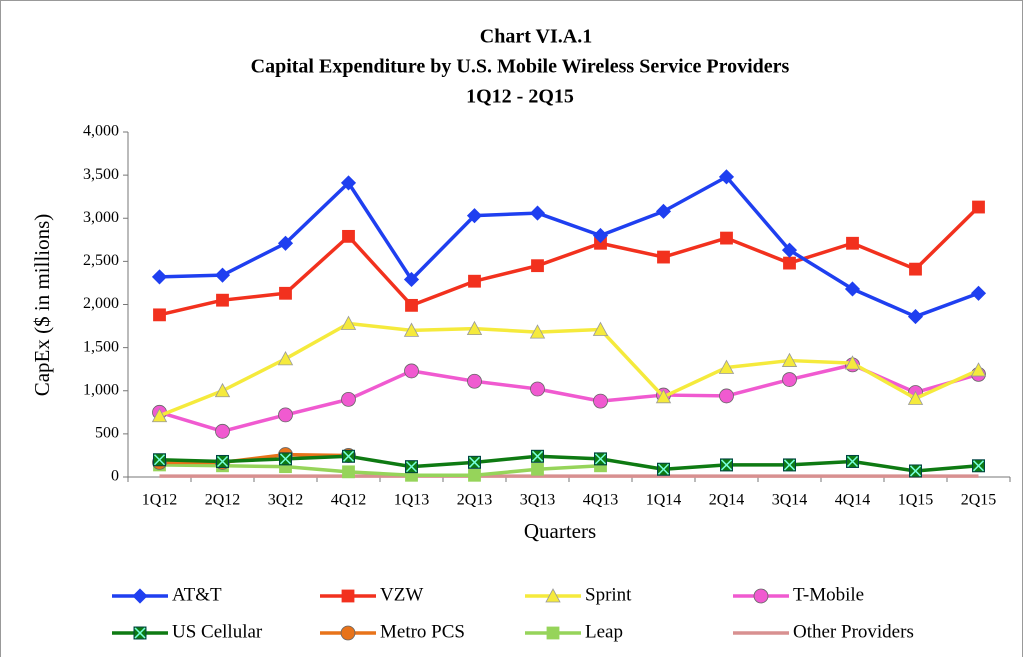 This screenshot has width=1024, height=657. What do you see at coordinates (160, 500) in the screenshot?
I see `x-tick-label: 1Q12` at bounding box center [160, 500].